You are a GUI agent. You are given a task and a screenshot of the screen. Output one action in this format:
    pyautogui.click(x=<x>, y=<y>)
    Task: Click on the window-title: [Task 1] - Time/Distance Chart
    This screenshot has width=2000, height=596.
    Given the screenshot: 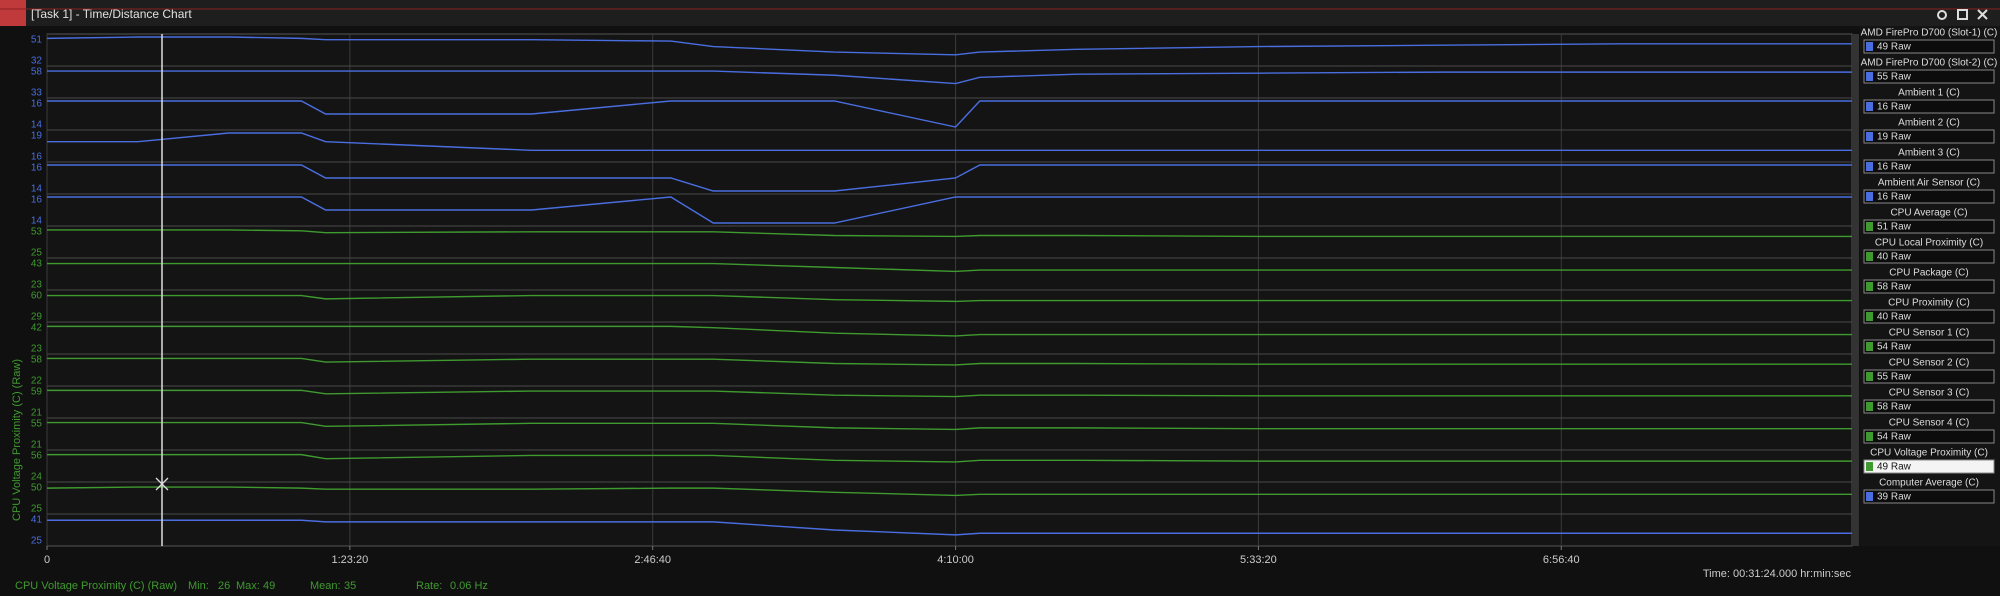 What is the action you would take?
    pyautogui.click(x=111, y=14)
    